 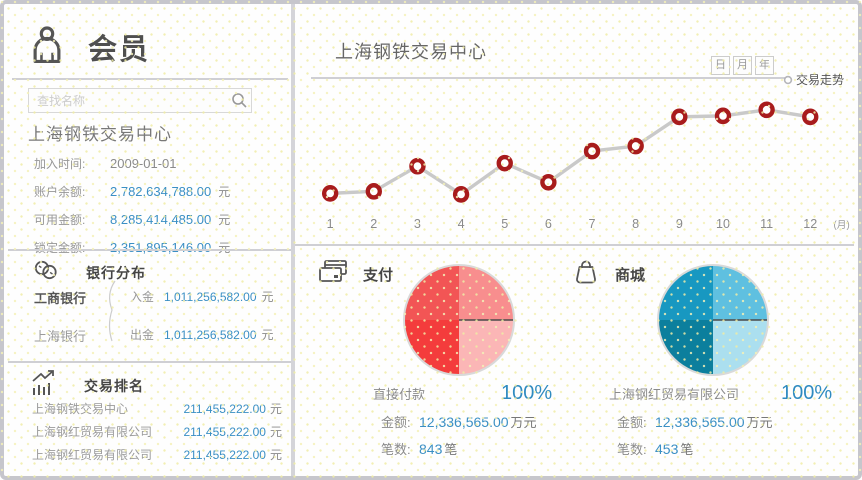 I want to click on ranking-section-header: 交易排名, so click(x=87, y=385).